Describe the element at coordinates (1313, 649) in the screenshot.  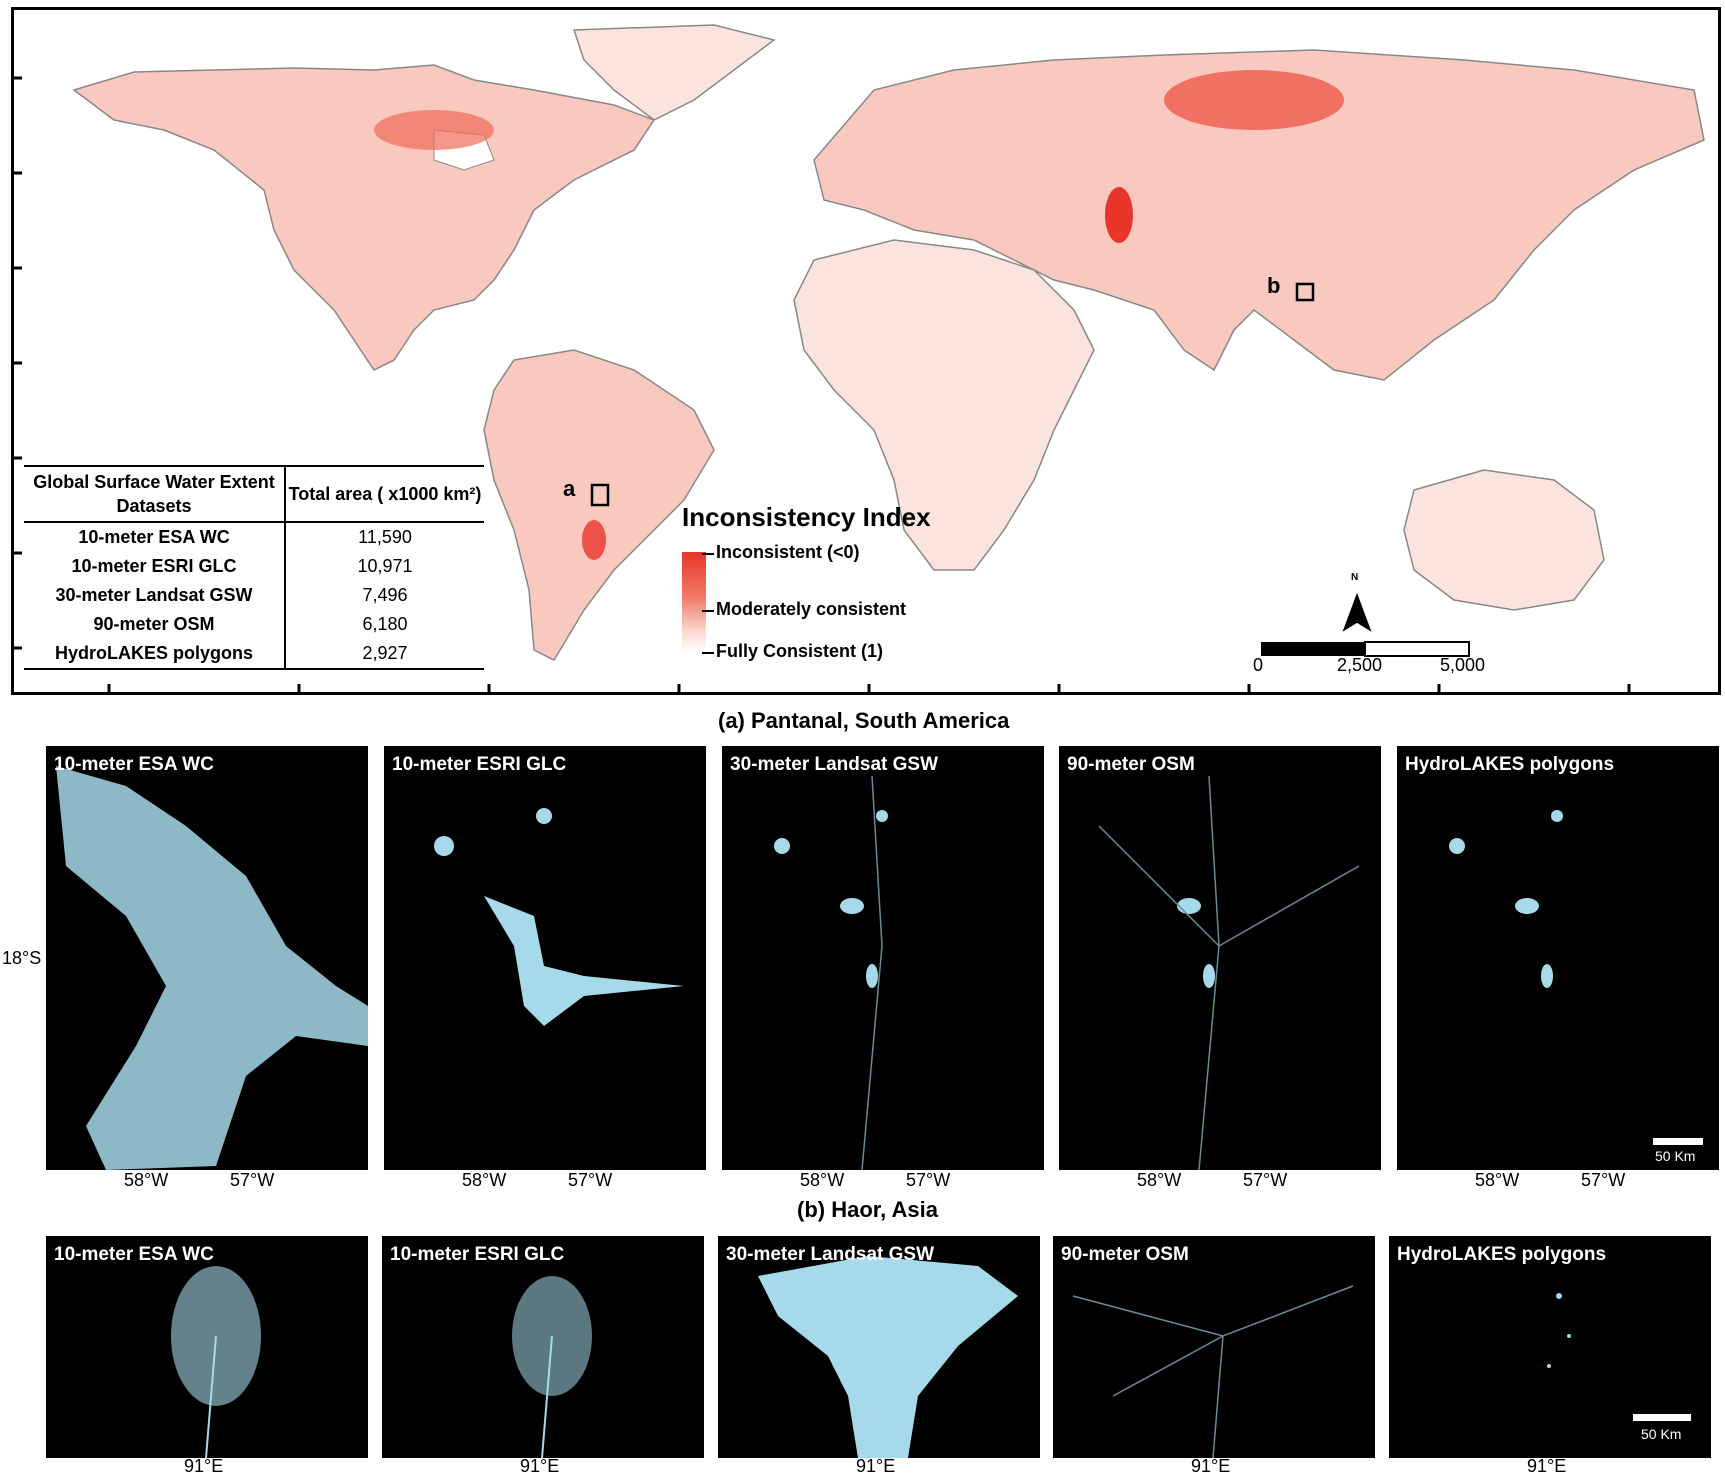
I see `scale-bar-black` at that location.